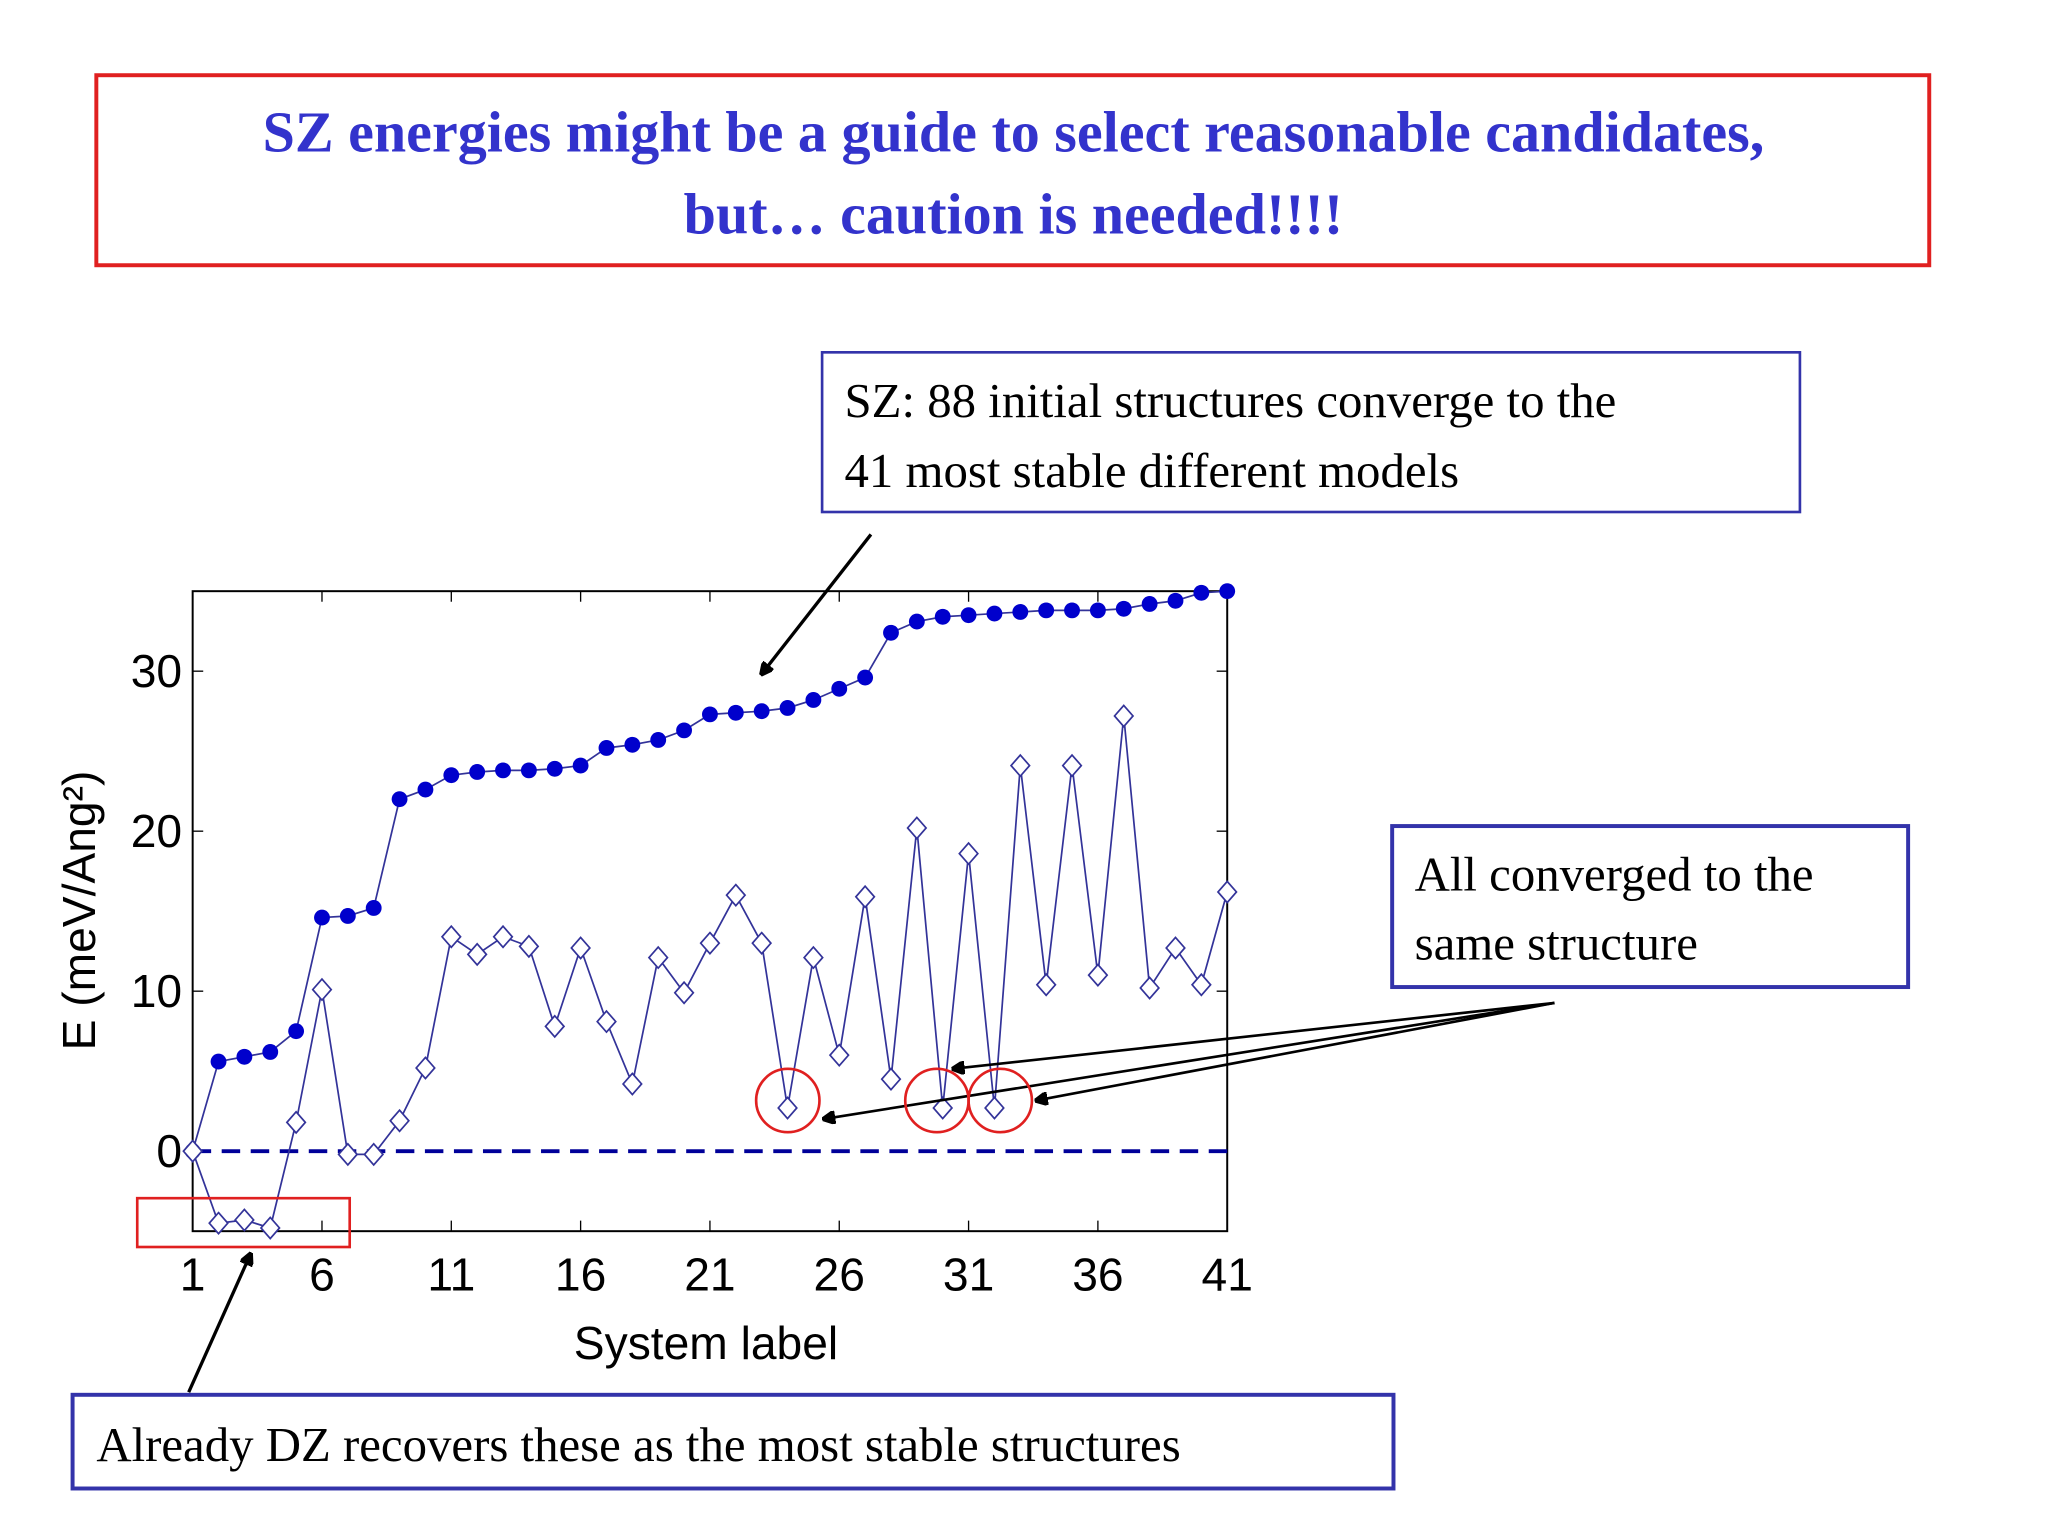 The width and height of the screenshot is (2048, 1536). What do you see at coordinates (1014, 214) in the screenshot?
I see `title-line: but… caution is needed!!!!` at bounding box center [1014, 214].